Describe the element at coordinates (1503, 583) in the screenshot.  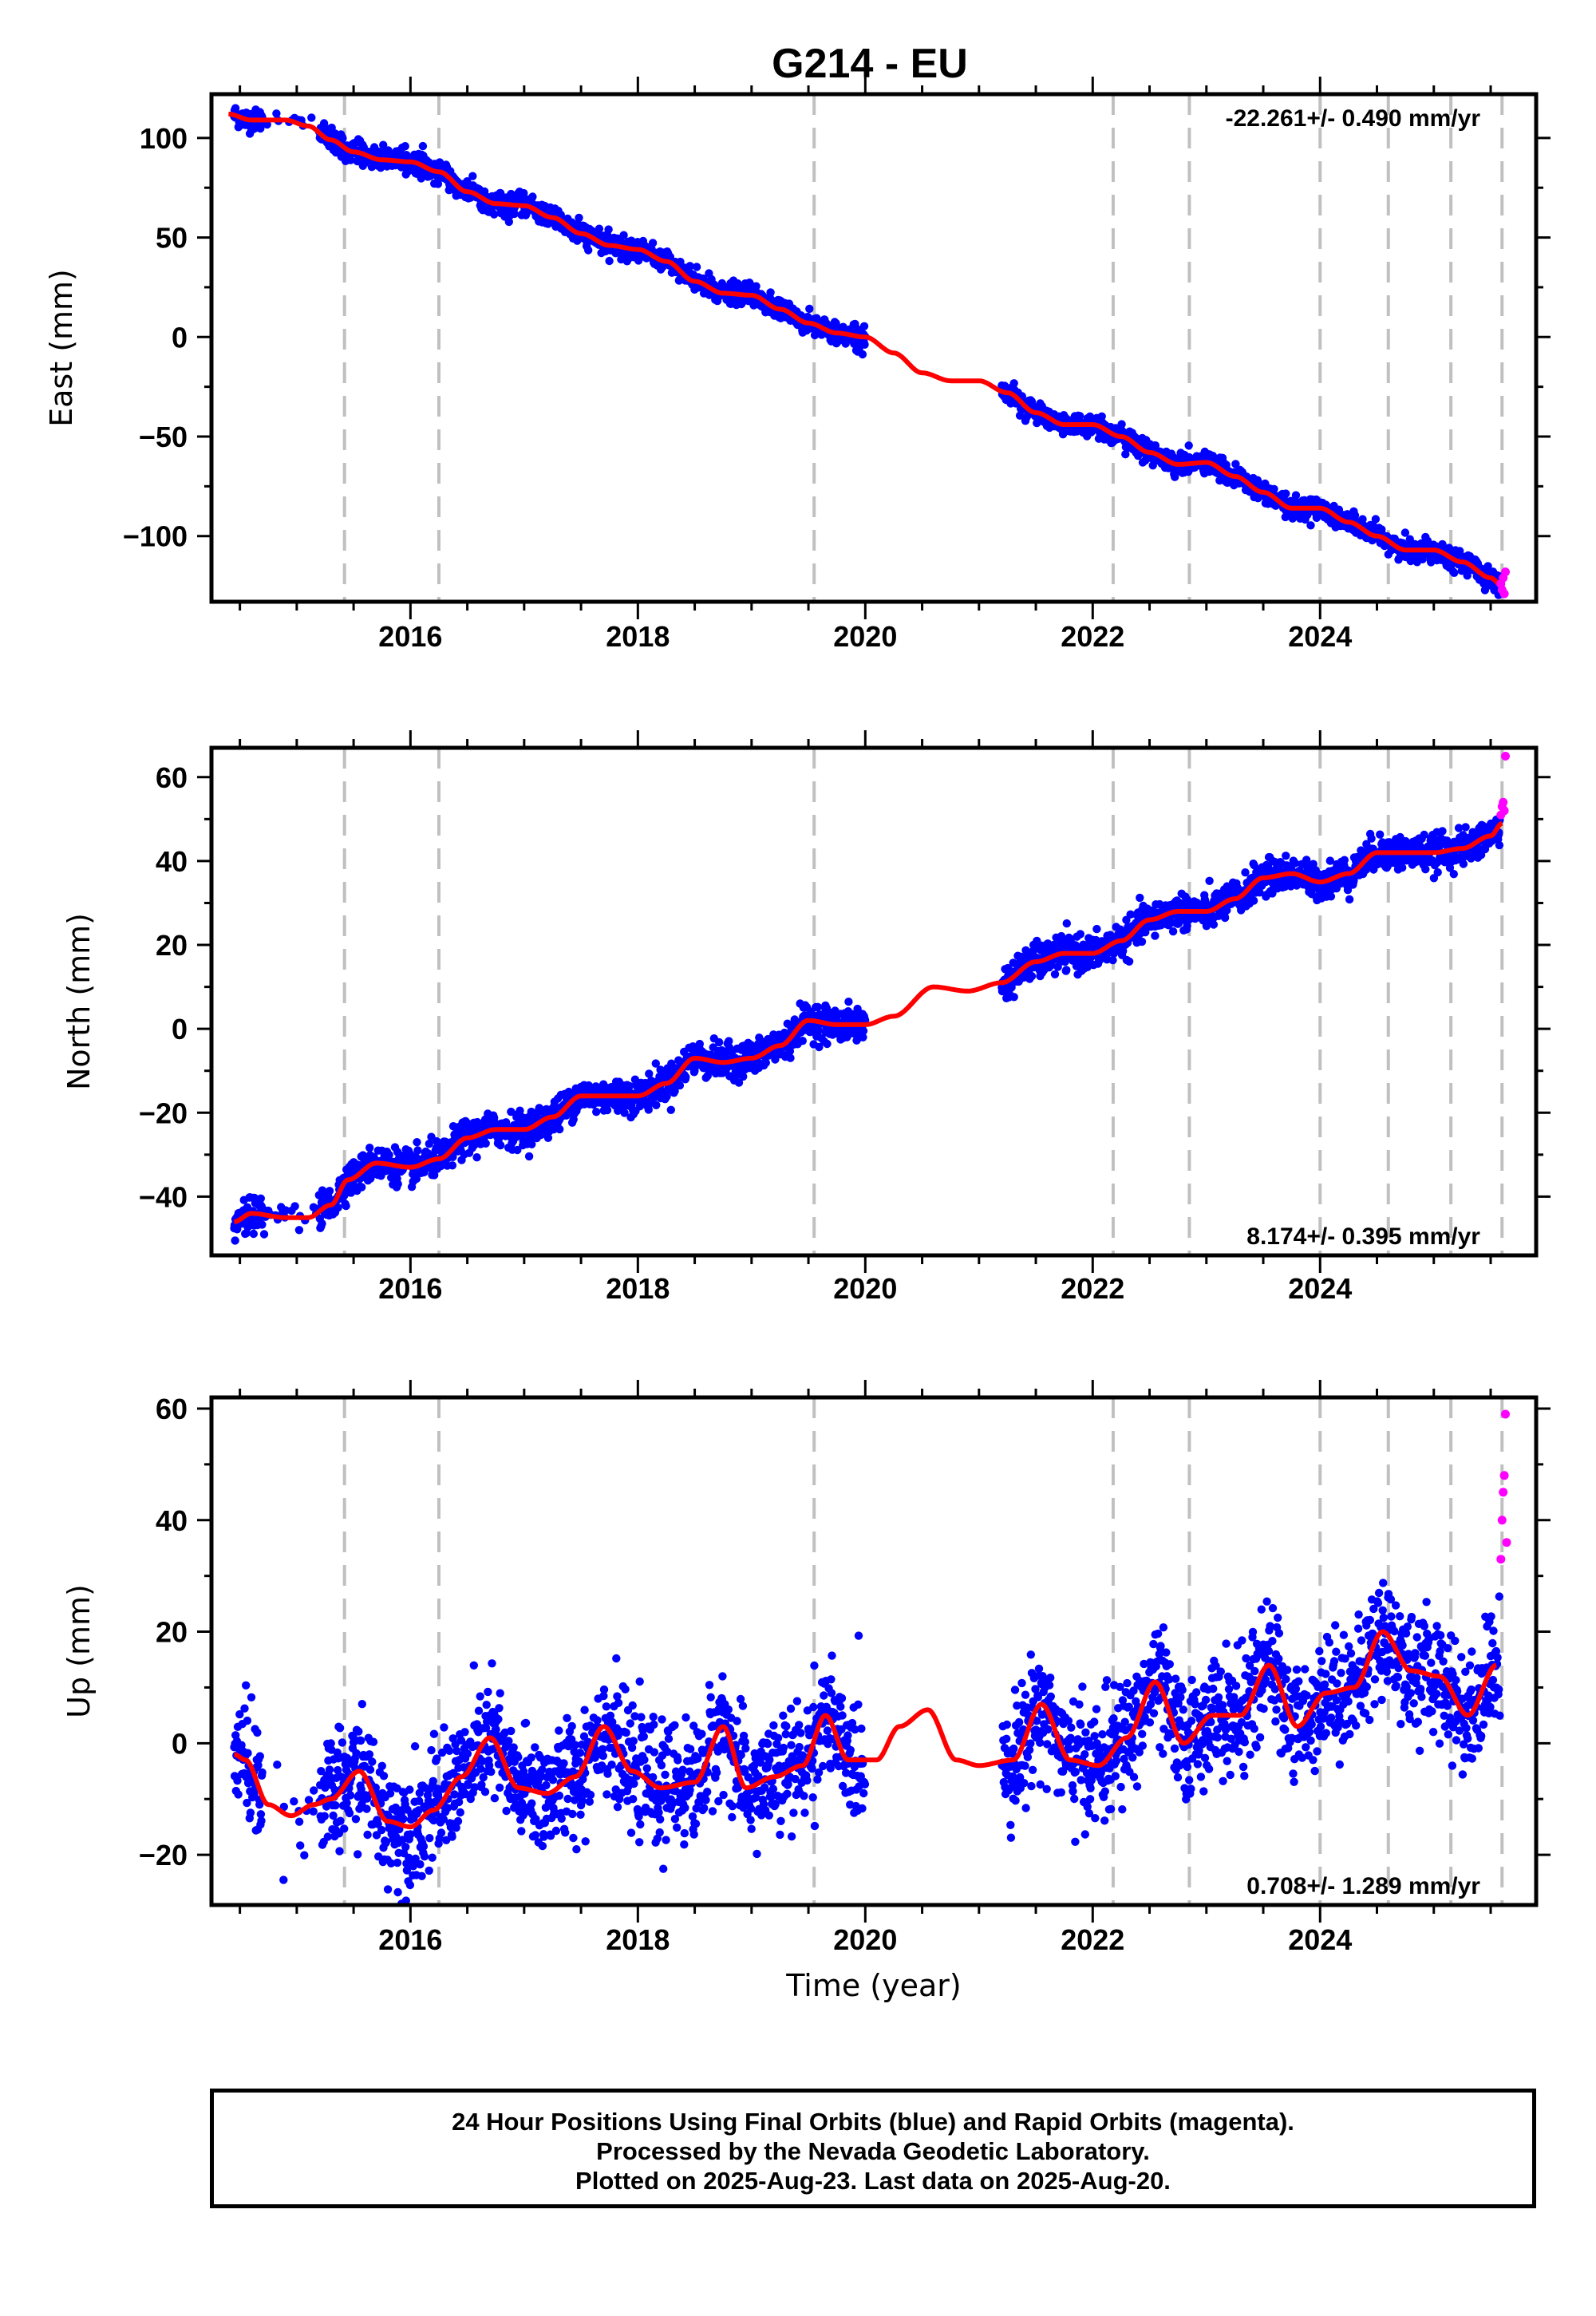
I see `rapid-orbit-points` at that location.